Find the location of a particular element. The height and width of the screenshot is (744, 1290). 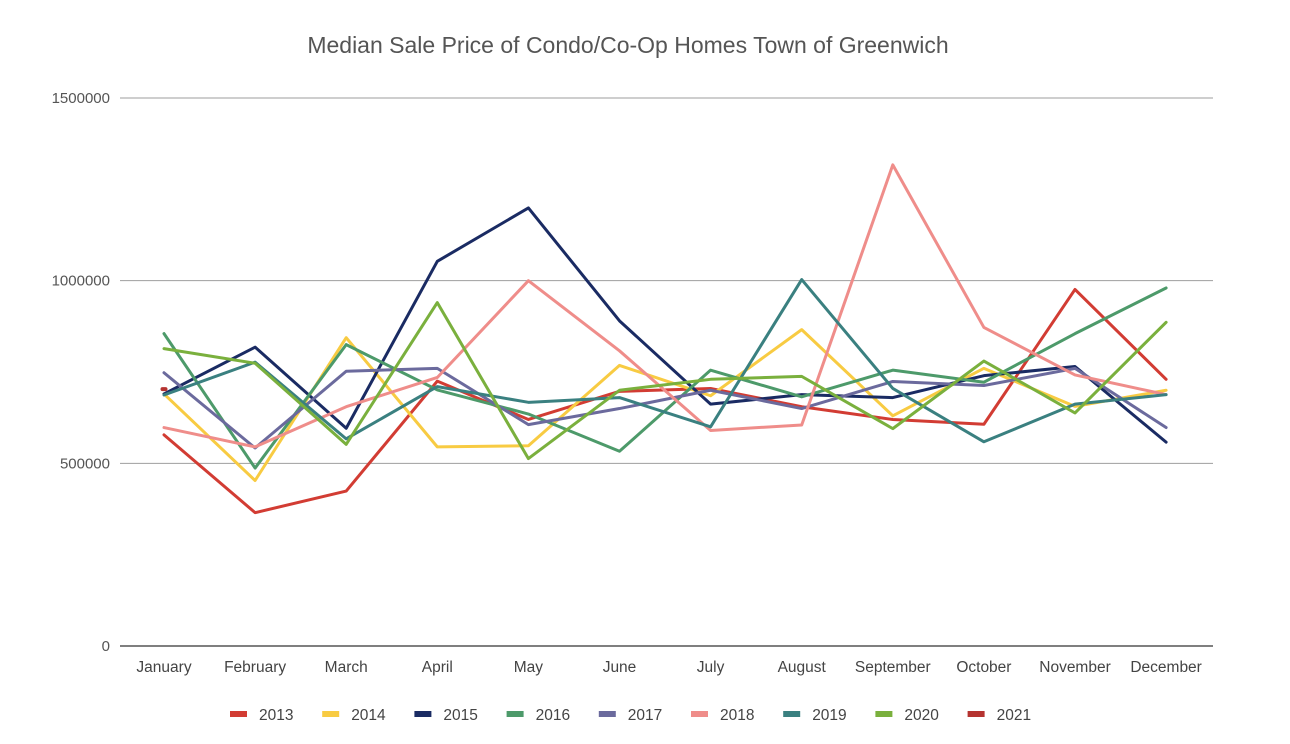

legend-label-2020: 2020 is located at coordinates (921, 715).